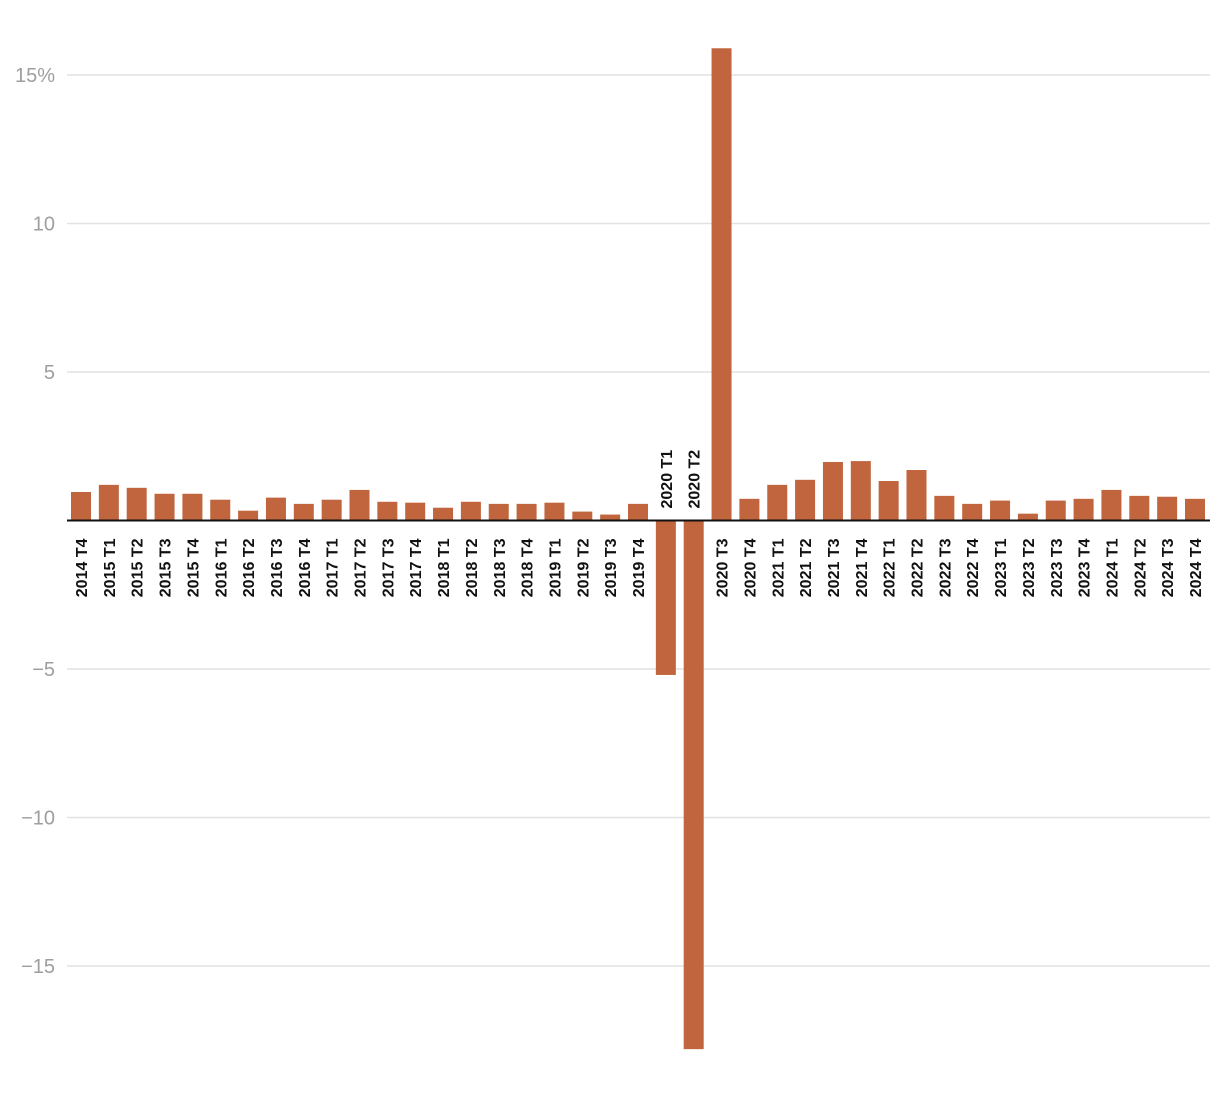 Image resolution: width=1220 pixels, height=1102 pixels. What do you see at coordinates (305, 567) in the screenshot?
I see `x-tick-label: 2016 T4` at bounding box center [305, 567].